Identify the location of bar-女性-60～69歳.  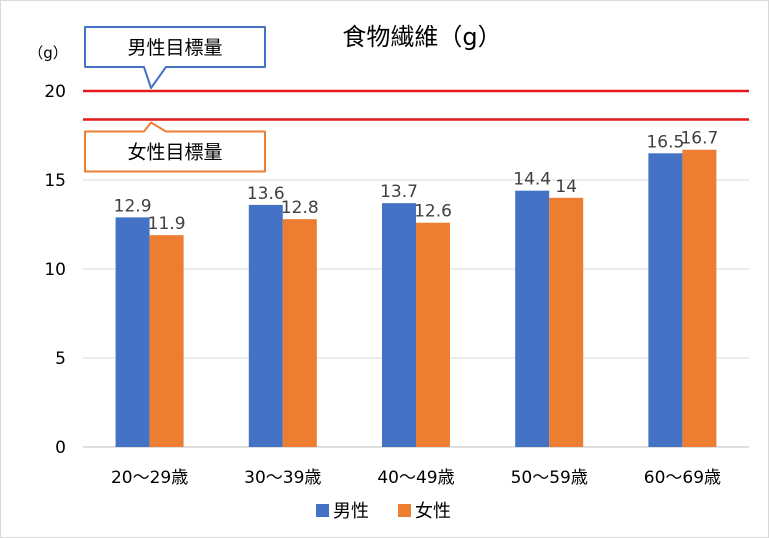
(699, 298).